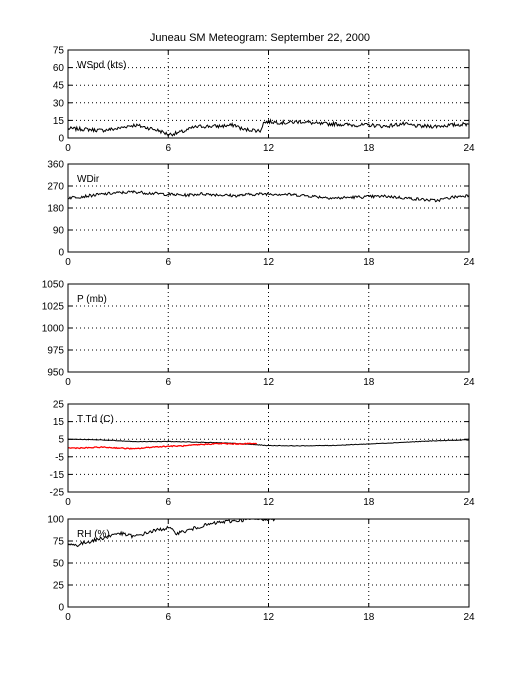  What do you see at coordinates (261, 569) in the screenshot?
I see `panel-5: 0 6 12 18 24 0 25 50 75 100 RH (%)` at bounding box center [261, 569].